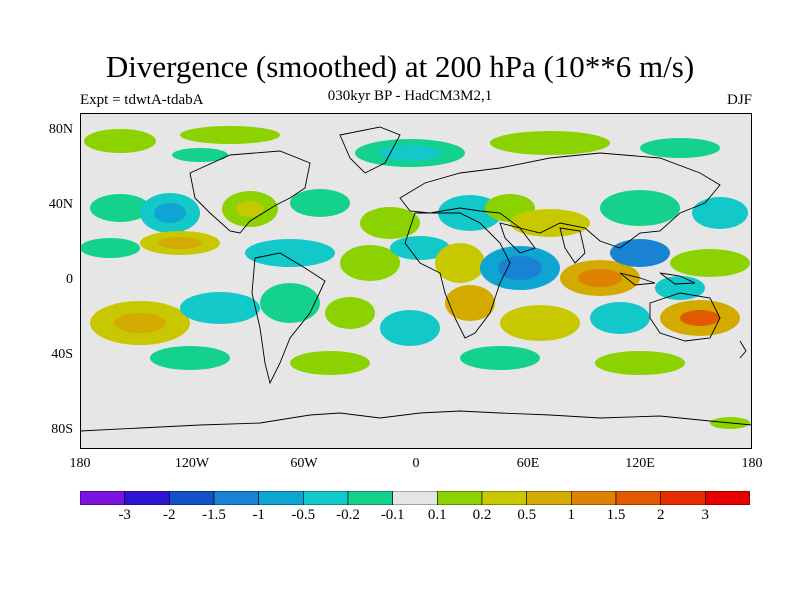 This screenshot has height=600, width=800. I want to click on colorbar-label: -1, so click(258, 515).